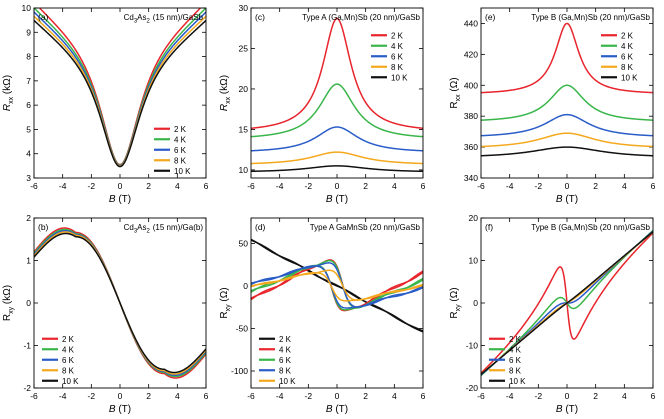 This screenshot has height=419, width=664. Describe the element at coordinates (239, 371) in the screenshot. I see `y-tick-label: -100` at that location.